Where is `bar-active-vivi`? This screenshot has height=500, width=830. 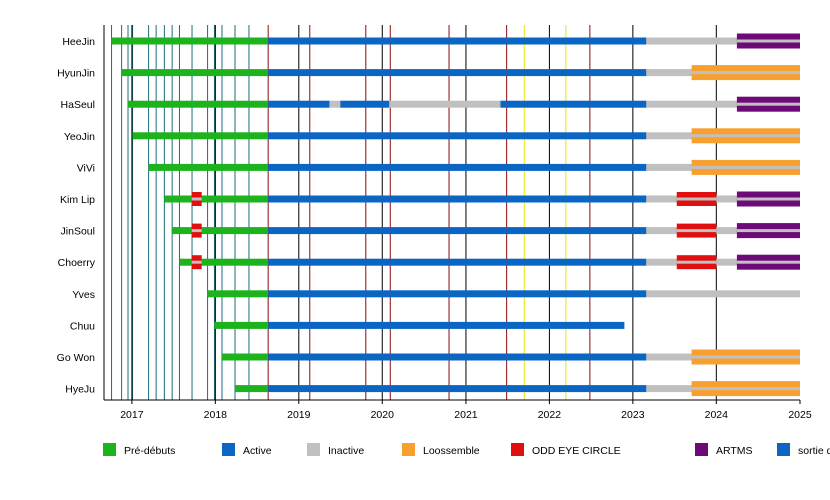 bar-active-vivi is located at coordinates (457, 167).